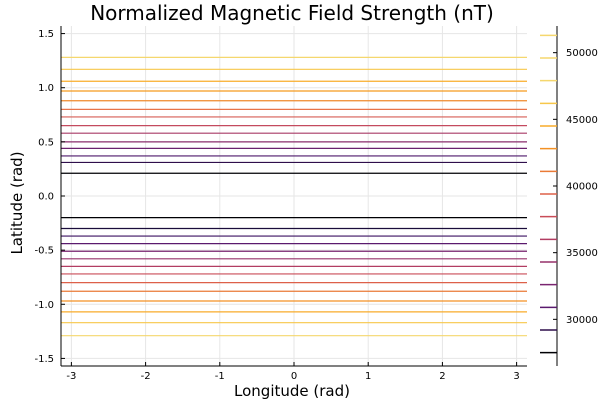 The image size is (600, 400). What do you see at coordinates (44, 305) in the screenshot?
I see `y-tick-label: -1.0` at bounding box center [44, 305].